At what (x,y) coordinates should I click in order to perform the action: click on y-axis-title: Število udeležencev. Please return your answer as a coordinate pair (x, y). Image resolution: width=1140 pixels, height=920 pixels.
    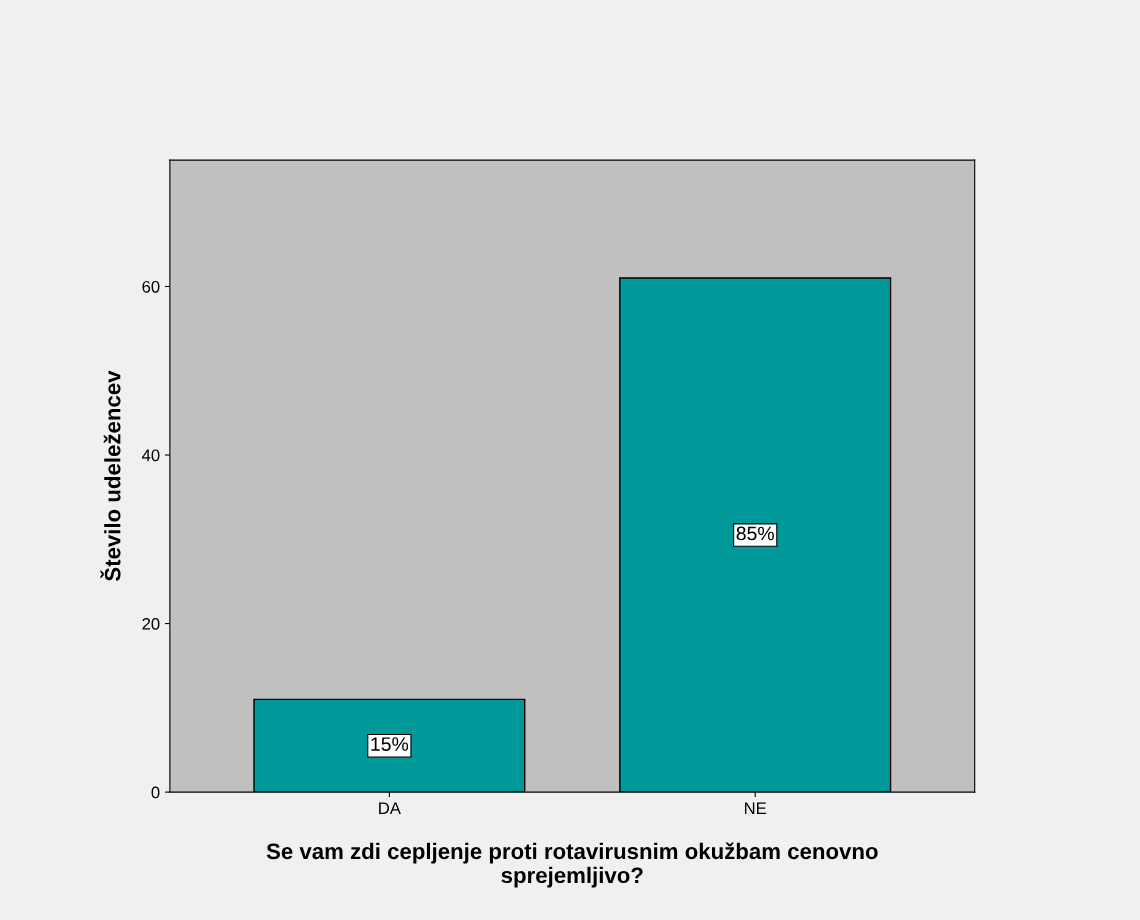
    Looking at the image, I should click on (110, 476).